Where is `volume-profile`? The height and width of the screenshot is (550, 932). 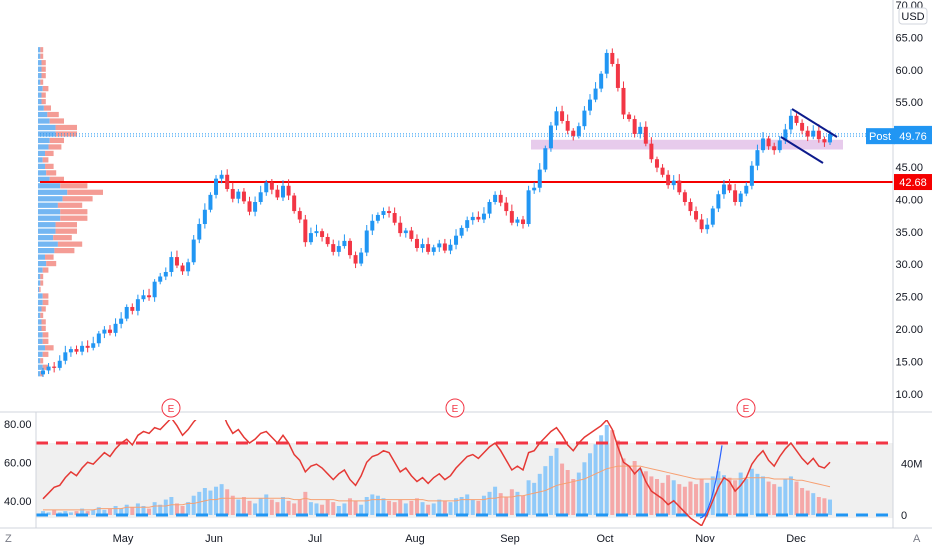 volume-profile is located at coordinates (70, 212).